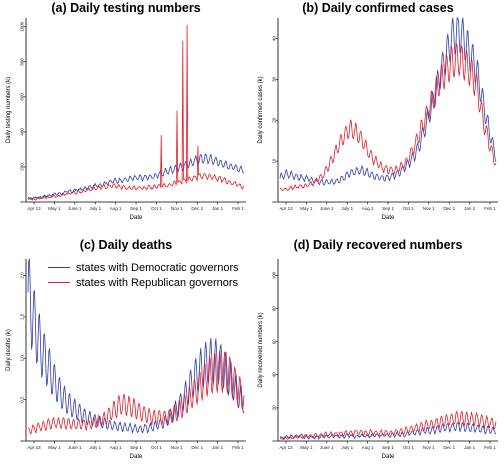  Describe the element at coordinates (274, 375) in the screenshot. I see `y-tick-label-d: 40` at that location.